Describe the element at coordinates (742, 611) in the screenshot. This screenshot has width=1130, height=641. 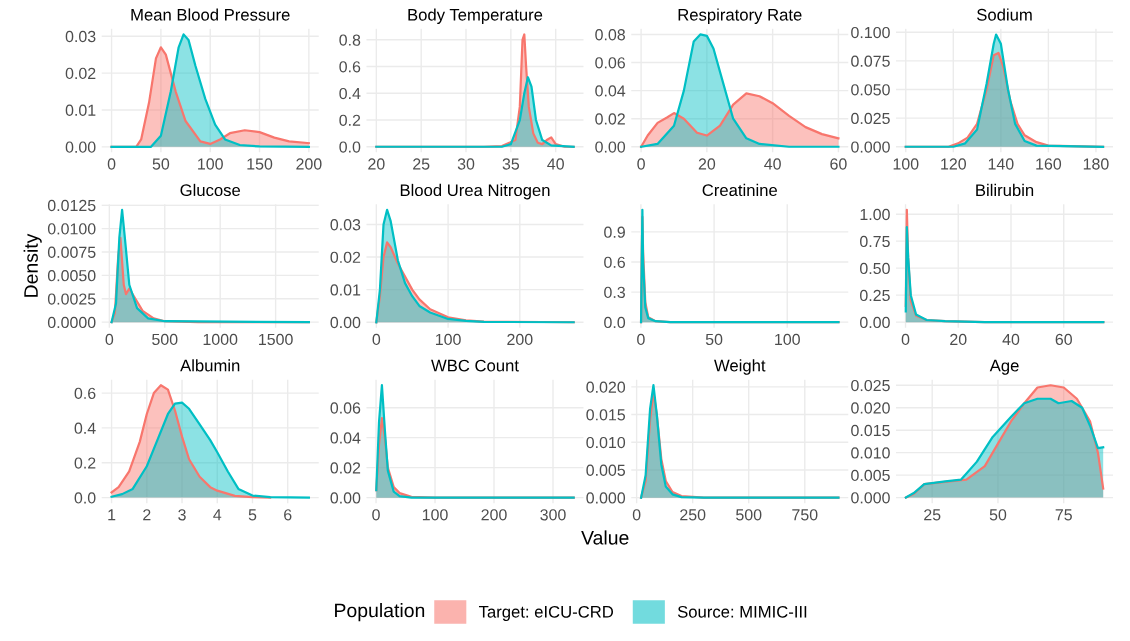
I see `legend-label: Source: MIMIC-III` at that location.